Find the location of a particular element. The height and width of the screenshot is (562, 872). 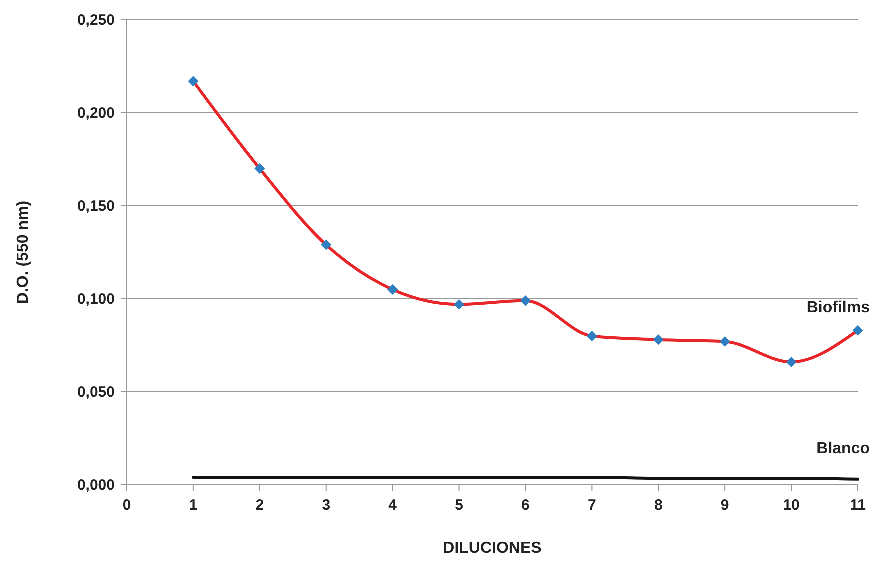

x-tick-label: 6 is located at coordinates (526, 505).